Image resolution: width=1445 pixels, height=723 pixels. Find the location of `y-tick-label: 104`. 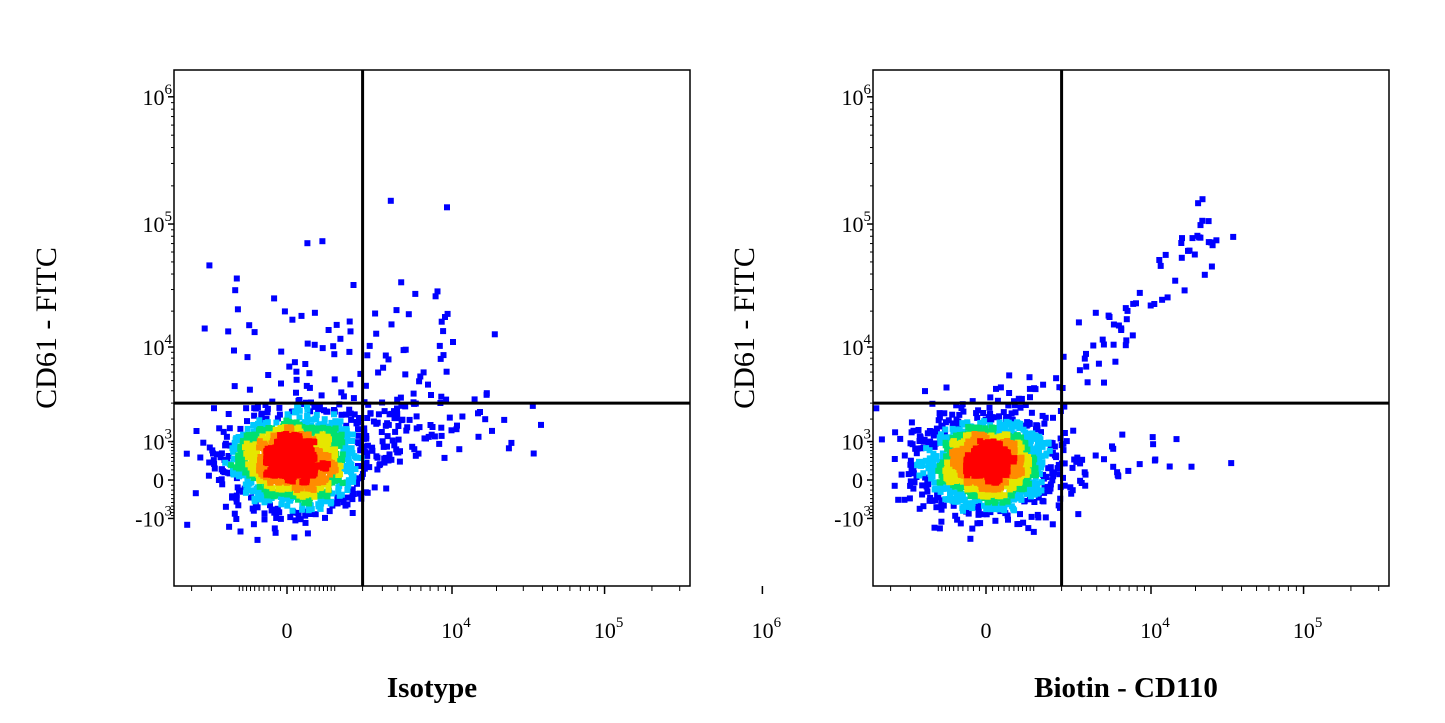

y-tick-label: 104 is located at coordinates (158, 346).